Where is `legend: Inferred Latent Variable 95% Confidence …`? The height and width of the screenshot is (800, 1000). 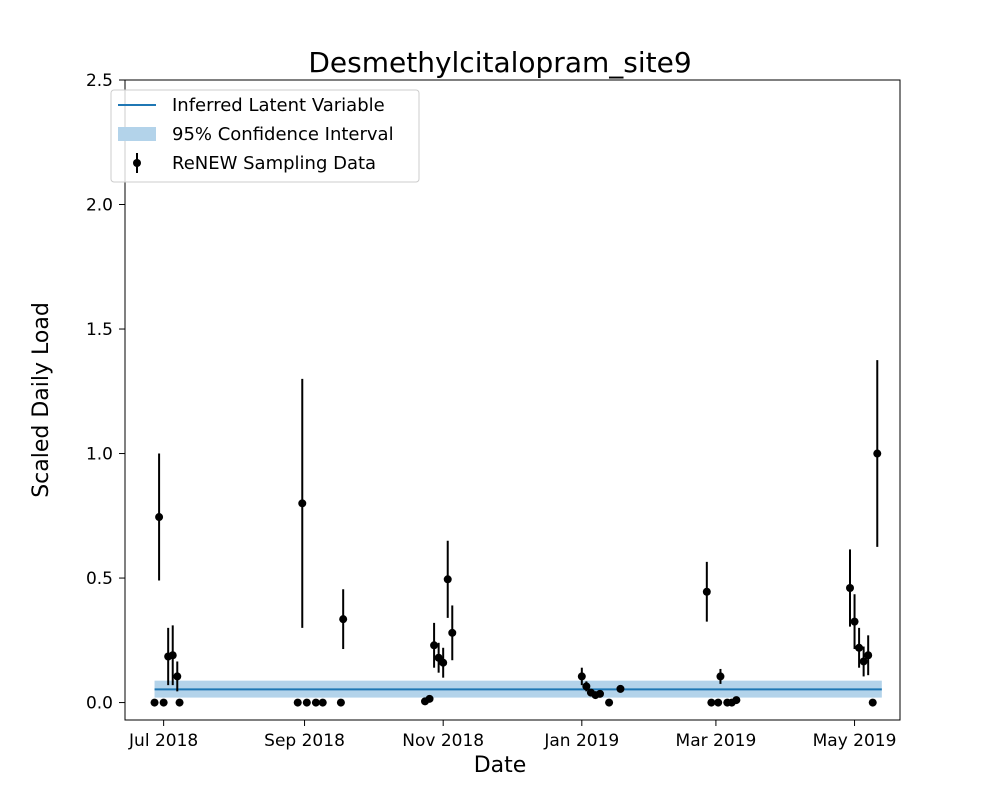
legend: Inferred Latent Variable 95% Confidence … is located at coordinates (265, 136).